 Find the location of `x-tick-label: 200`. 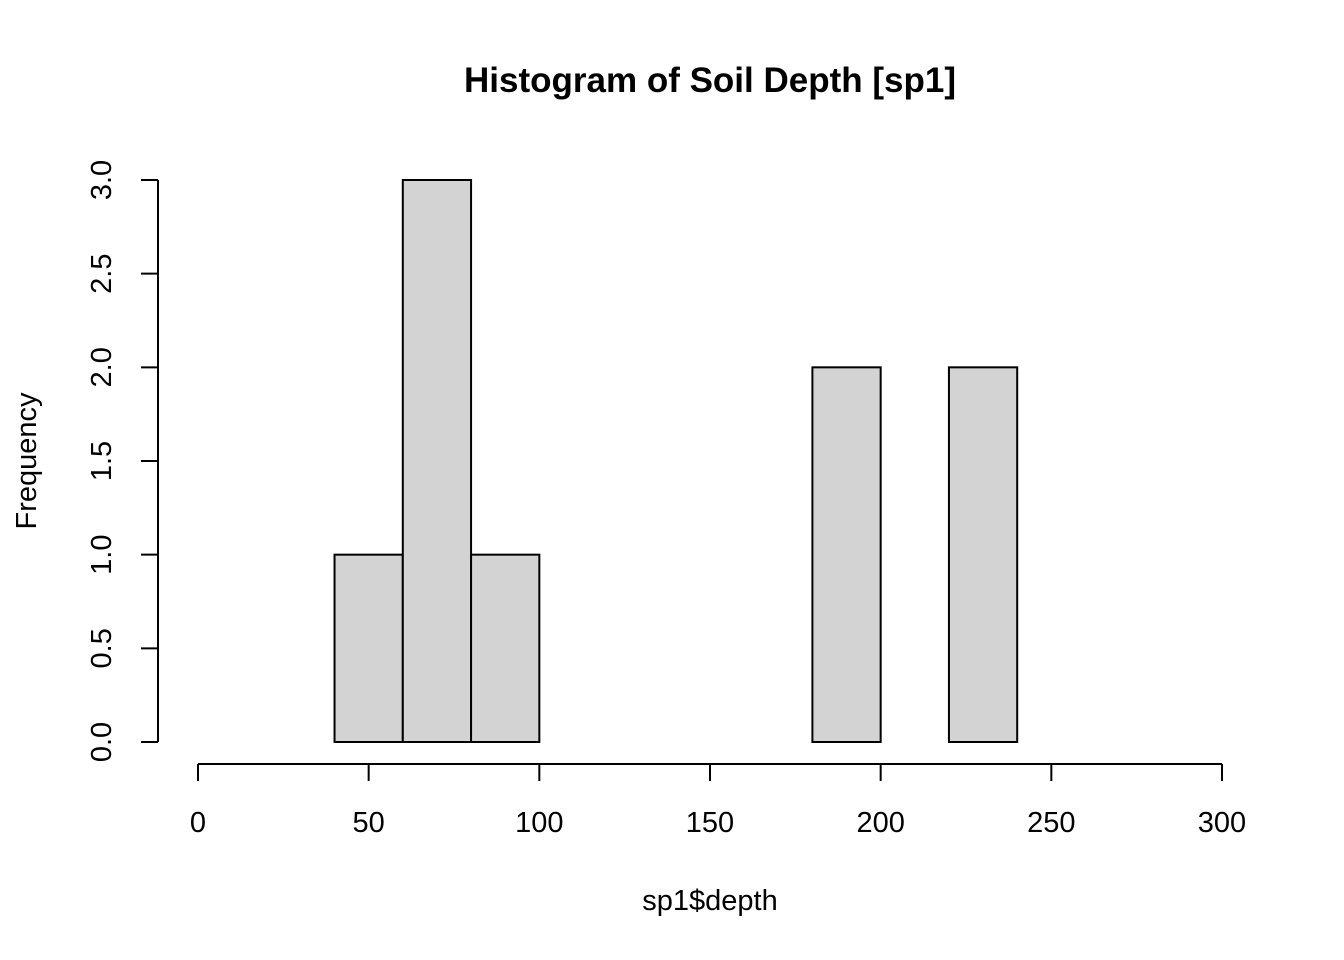

x-tick-label: 200 is located at coordinates (880, 823).